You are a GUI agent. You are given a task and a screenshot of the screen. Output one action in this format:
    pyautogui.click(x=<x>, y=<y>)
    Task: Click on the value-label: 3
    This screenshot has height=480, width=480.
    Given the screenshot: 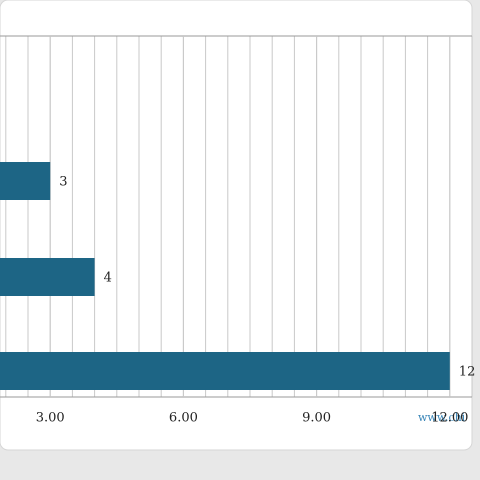 What is the action you would take?
    pyautogui.click(x=63, y=182)
    